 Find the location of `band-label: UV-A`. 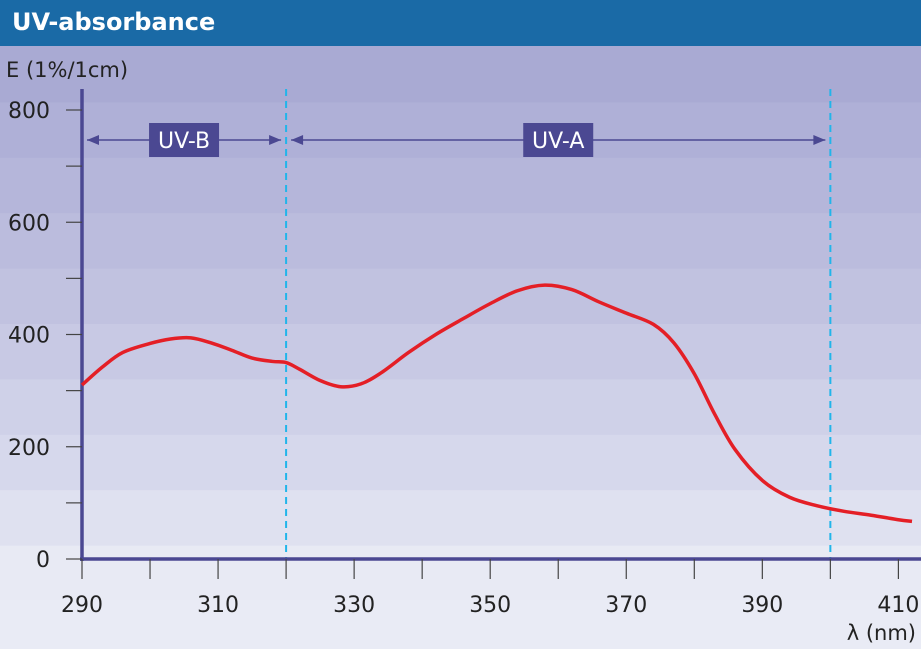

band-label: UV-A is located at coordinates (558, 141).